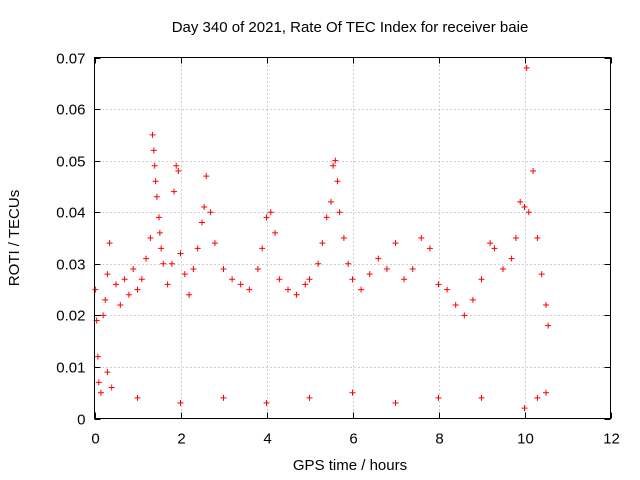 The image size is (640, 480). What do you see at coordinates (81, 420) in the screenshot?
I see `y-tick-label: 0` at bounding box center [81, 420].